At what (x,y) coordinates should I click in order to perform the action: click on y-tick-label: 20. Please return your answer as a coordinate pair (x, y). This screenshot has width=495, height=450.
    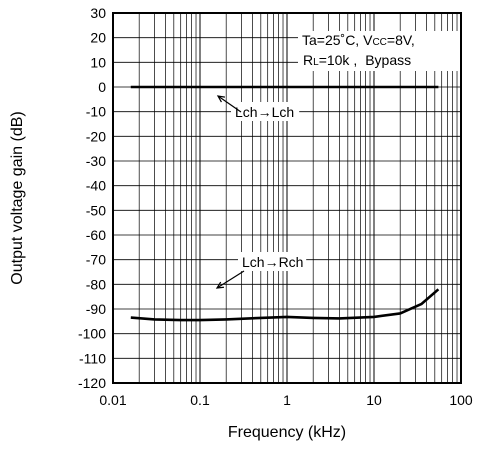
    Looking at the image, I should click on (98, 38).